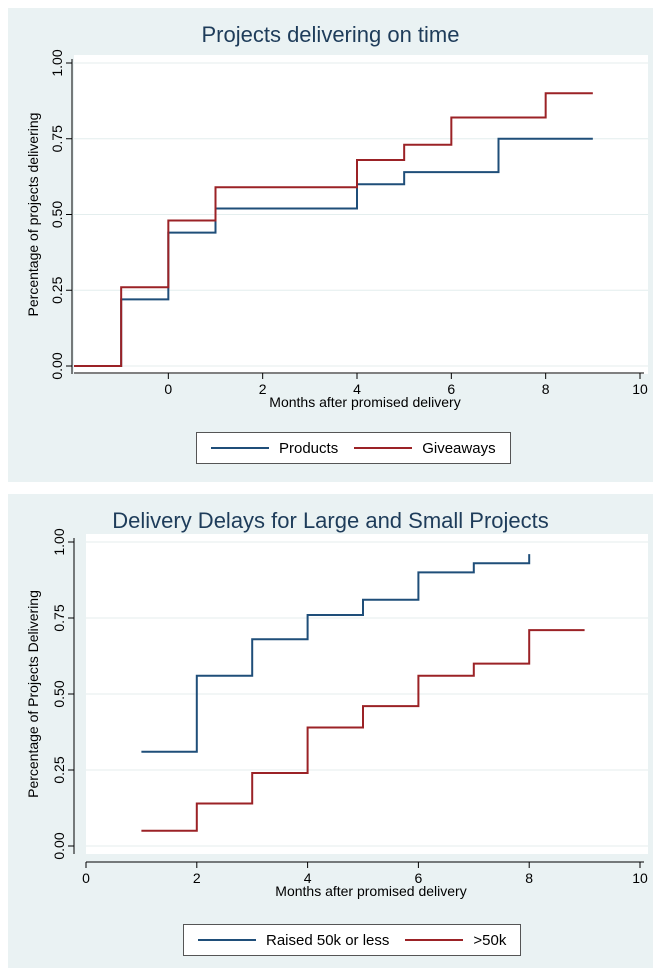 The width and height of the screenshot is (655, 971). What do you see at coordinates (336, 653) in the screenshot?
I see `series-line-a` at bounding box center [336, 653].